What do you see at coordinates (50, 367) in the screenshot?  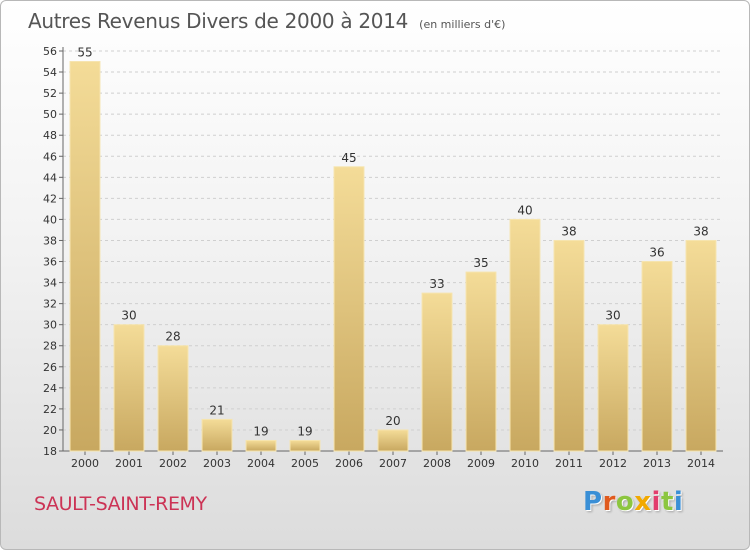 I see `y-tick-label: 26` at bounding box center [50, 367].